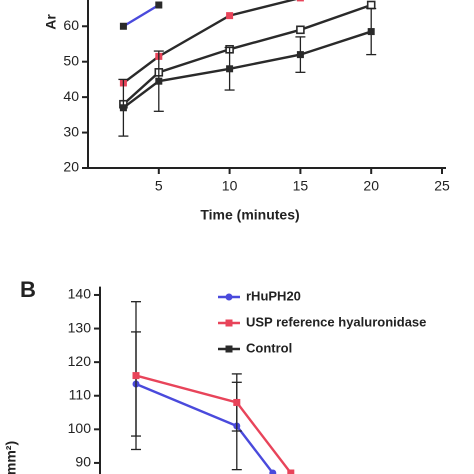 The image size is (474, 474). Describe the element at coordinates (83, 462) in the screenshot. I see `y-tick-label: 90` at that location.